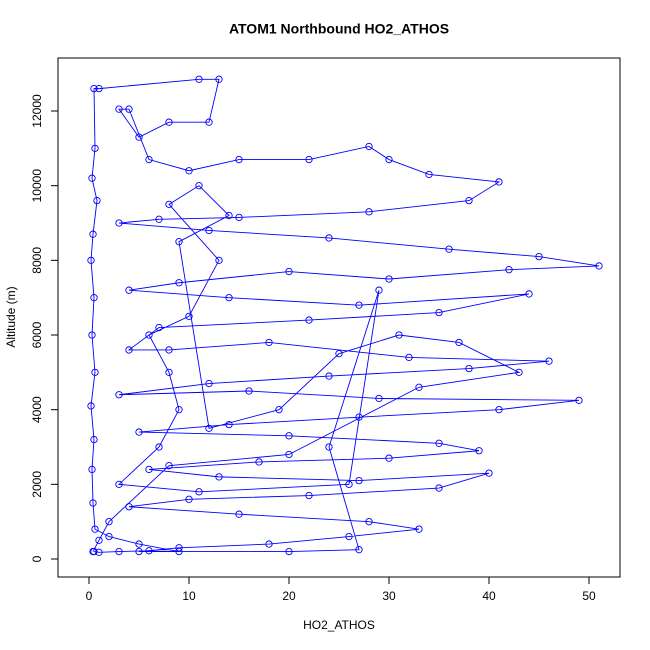 The height and width of the screenshot is (650, 650). What do you see at coordinates (289, 596) in the screenshot?
I see `x-tick-label: 20` at bounding box center [289, 596].